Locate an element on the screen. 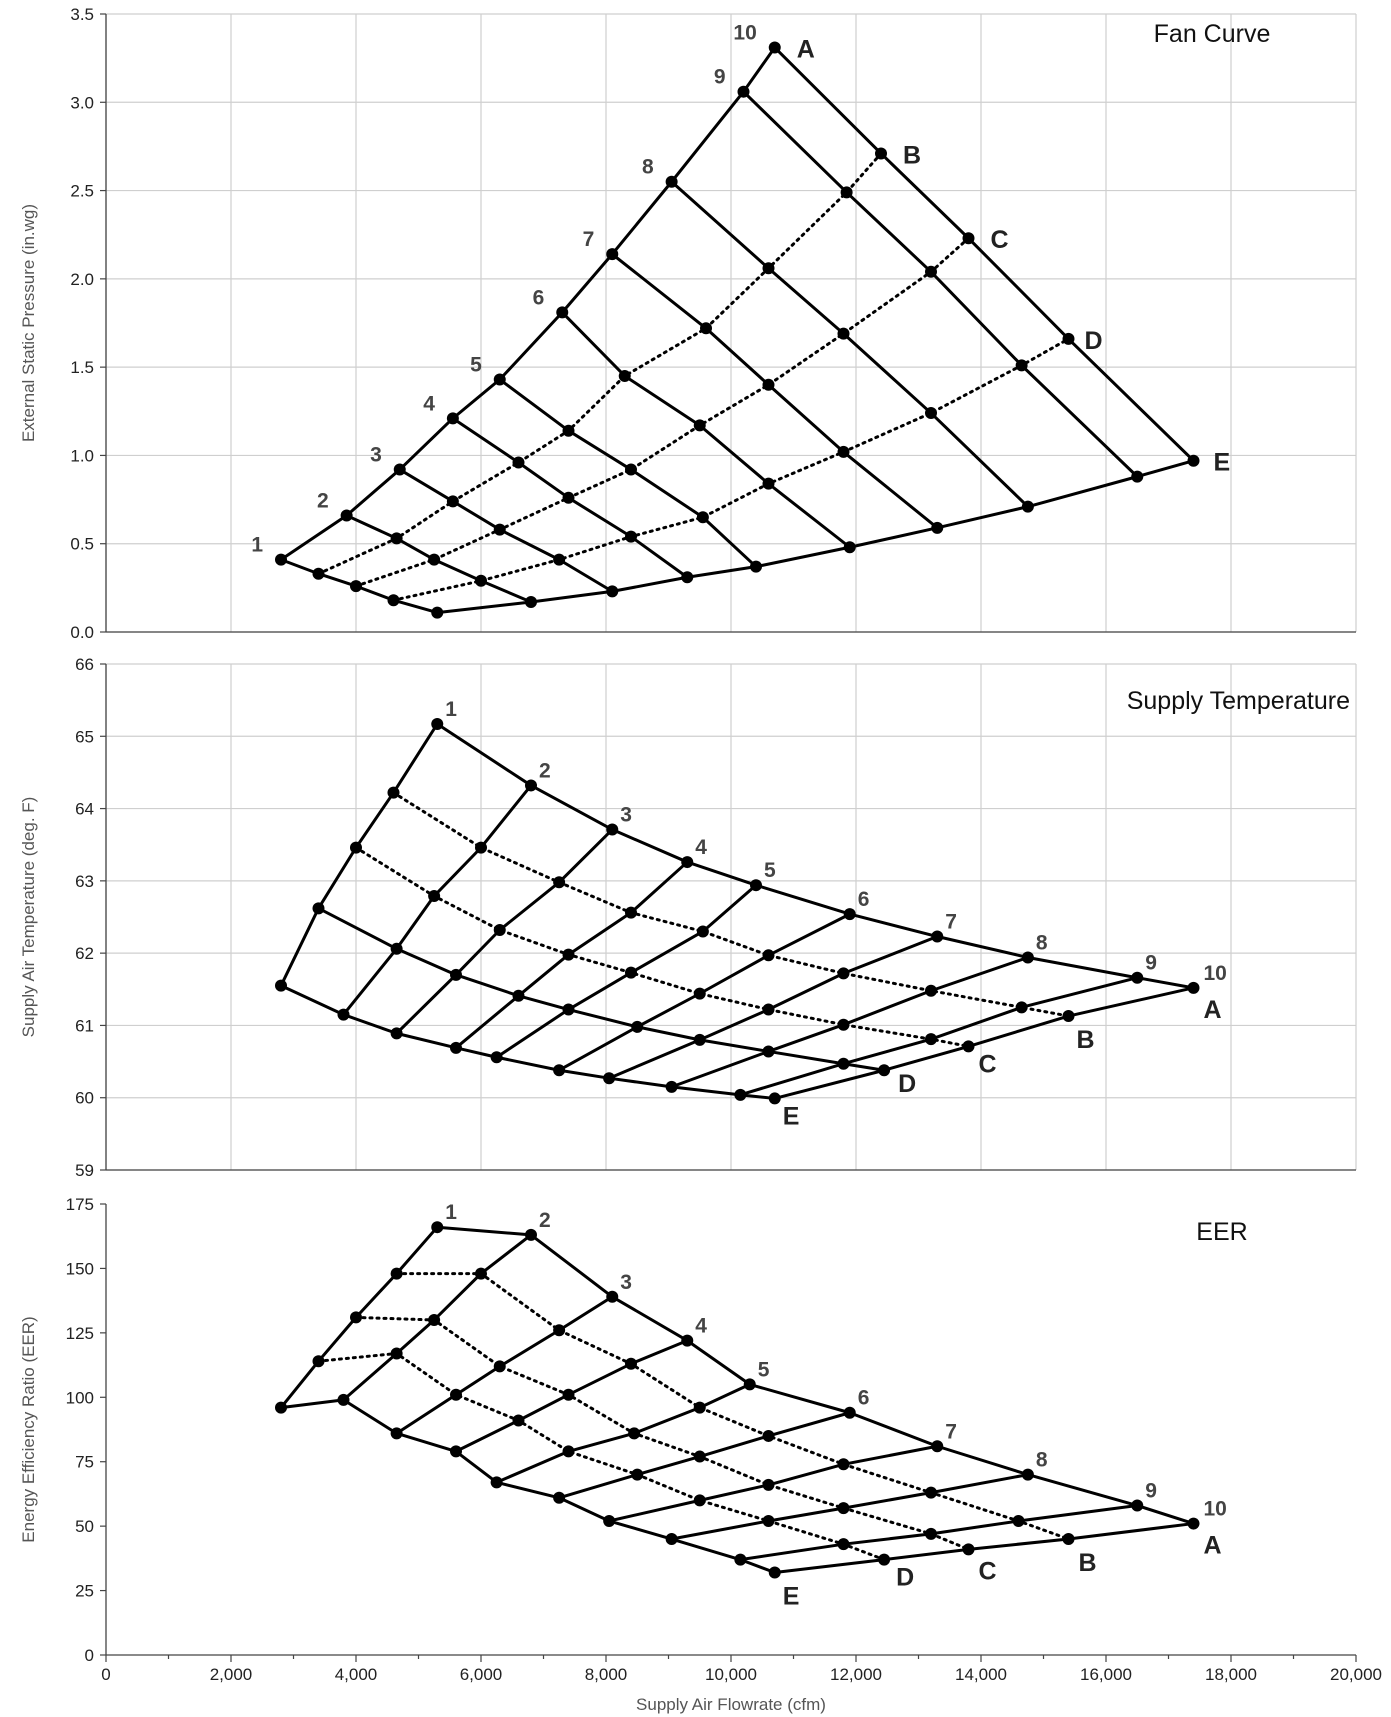  x-tick-label: 8,000 is located at coordinates (606, 1674).